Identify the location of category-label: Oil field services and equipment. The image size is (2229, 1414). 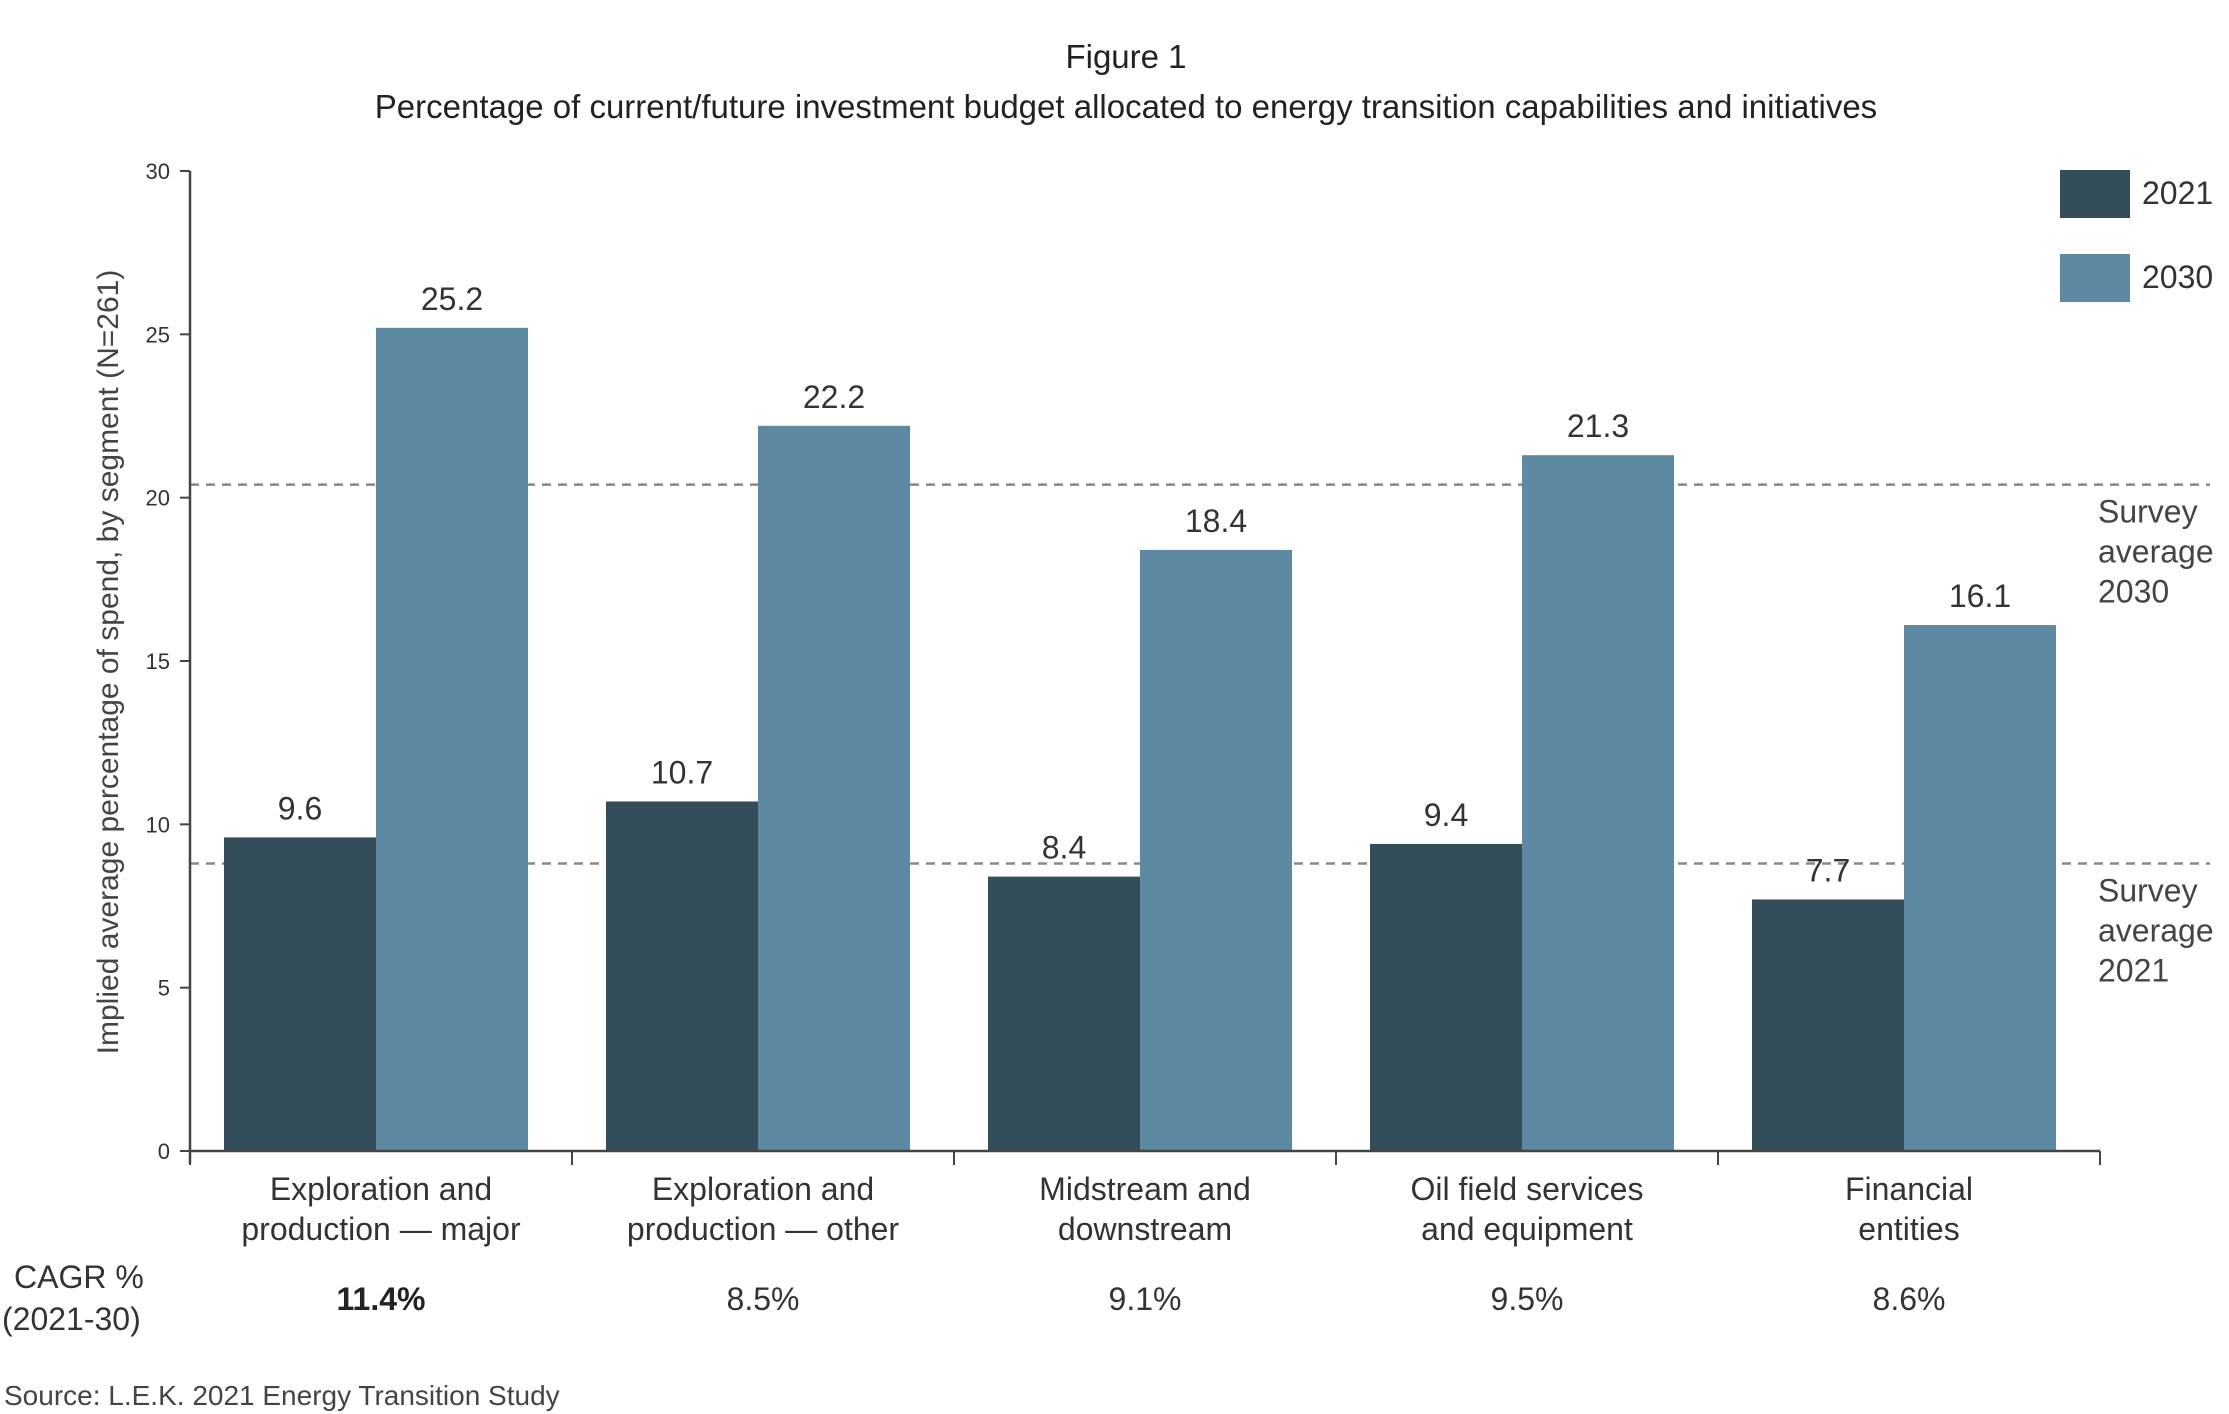
(1527, 1209).